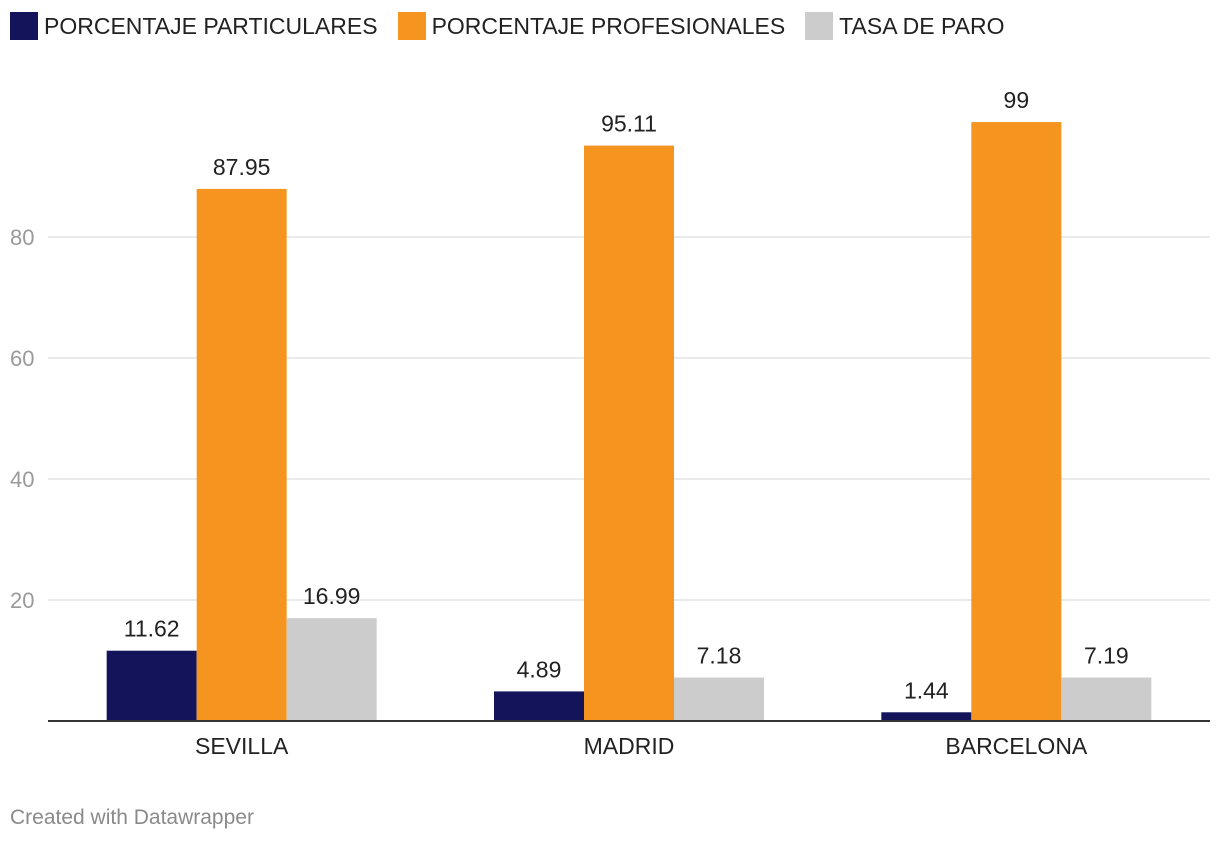 The height and width of the screenshot is (844, 1220). What do you see at coordinates (719, 699) in the screenshot?
I see `bar-madrid-tasa-de-paro` at bounding box center [719, 699].